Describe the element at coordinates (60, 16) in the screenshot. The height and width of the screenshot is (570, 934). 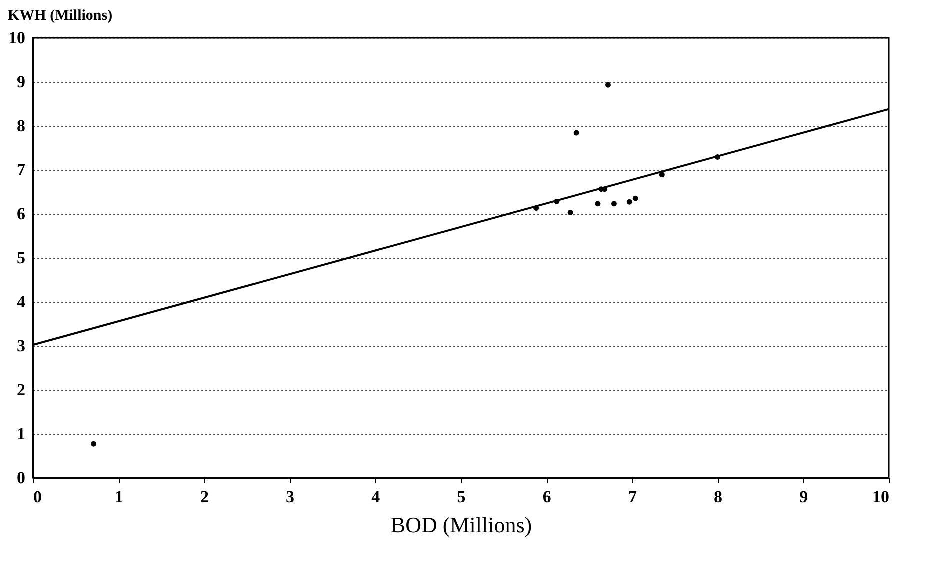
I see `y-axis-title: KWH (Millions)` at that location.